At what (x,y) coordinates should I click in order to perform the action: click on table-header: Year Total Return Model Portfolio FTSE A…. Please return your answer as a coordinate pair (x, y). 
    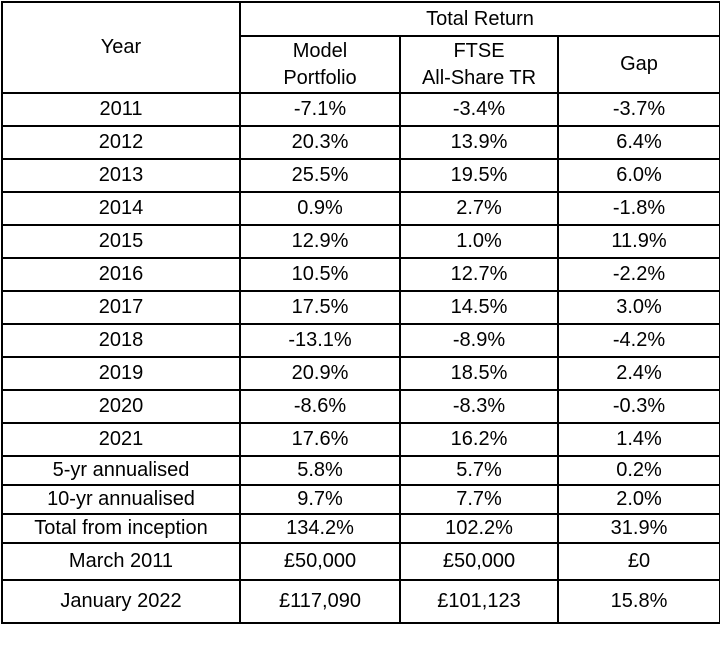
    Looking at the image, I should click on (360, 47).